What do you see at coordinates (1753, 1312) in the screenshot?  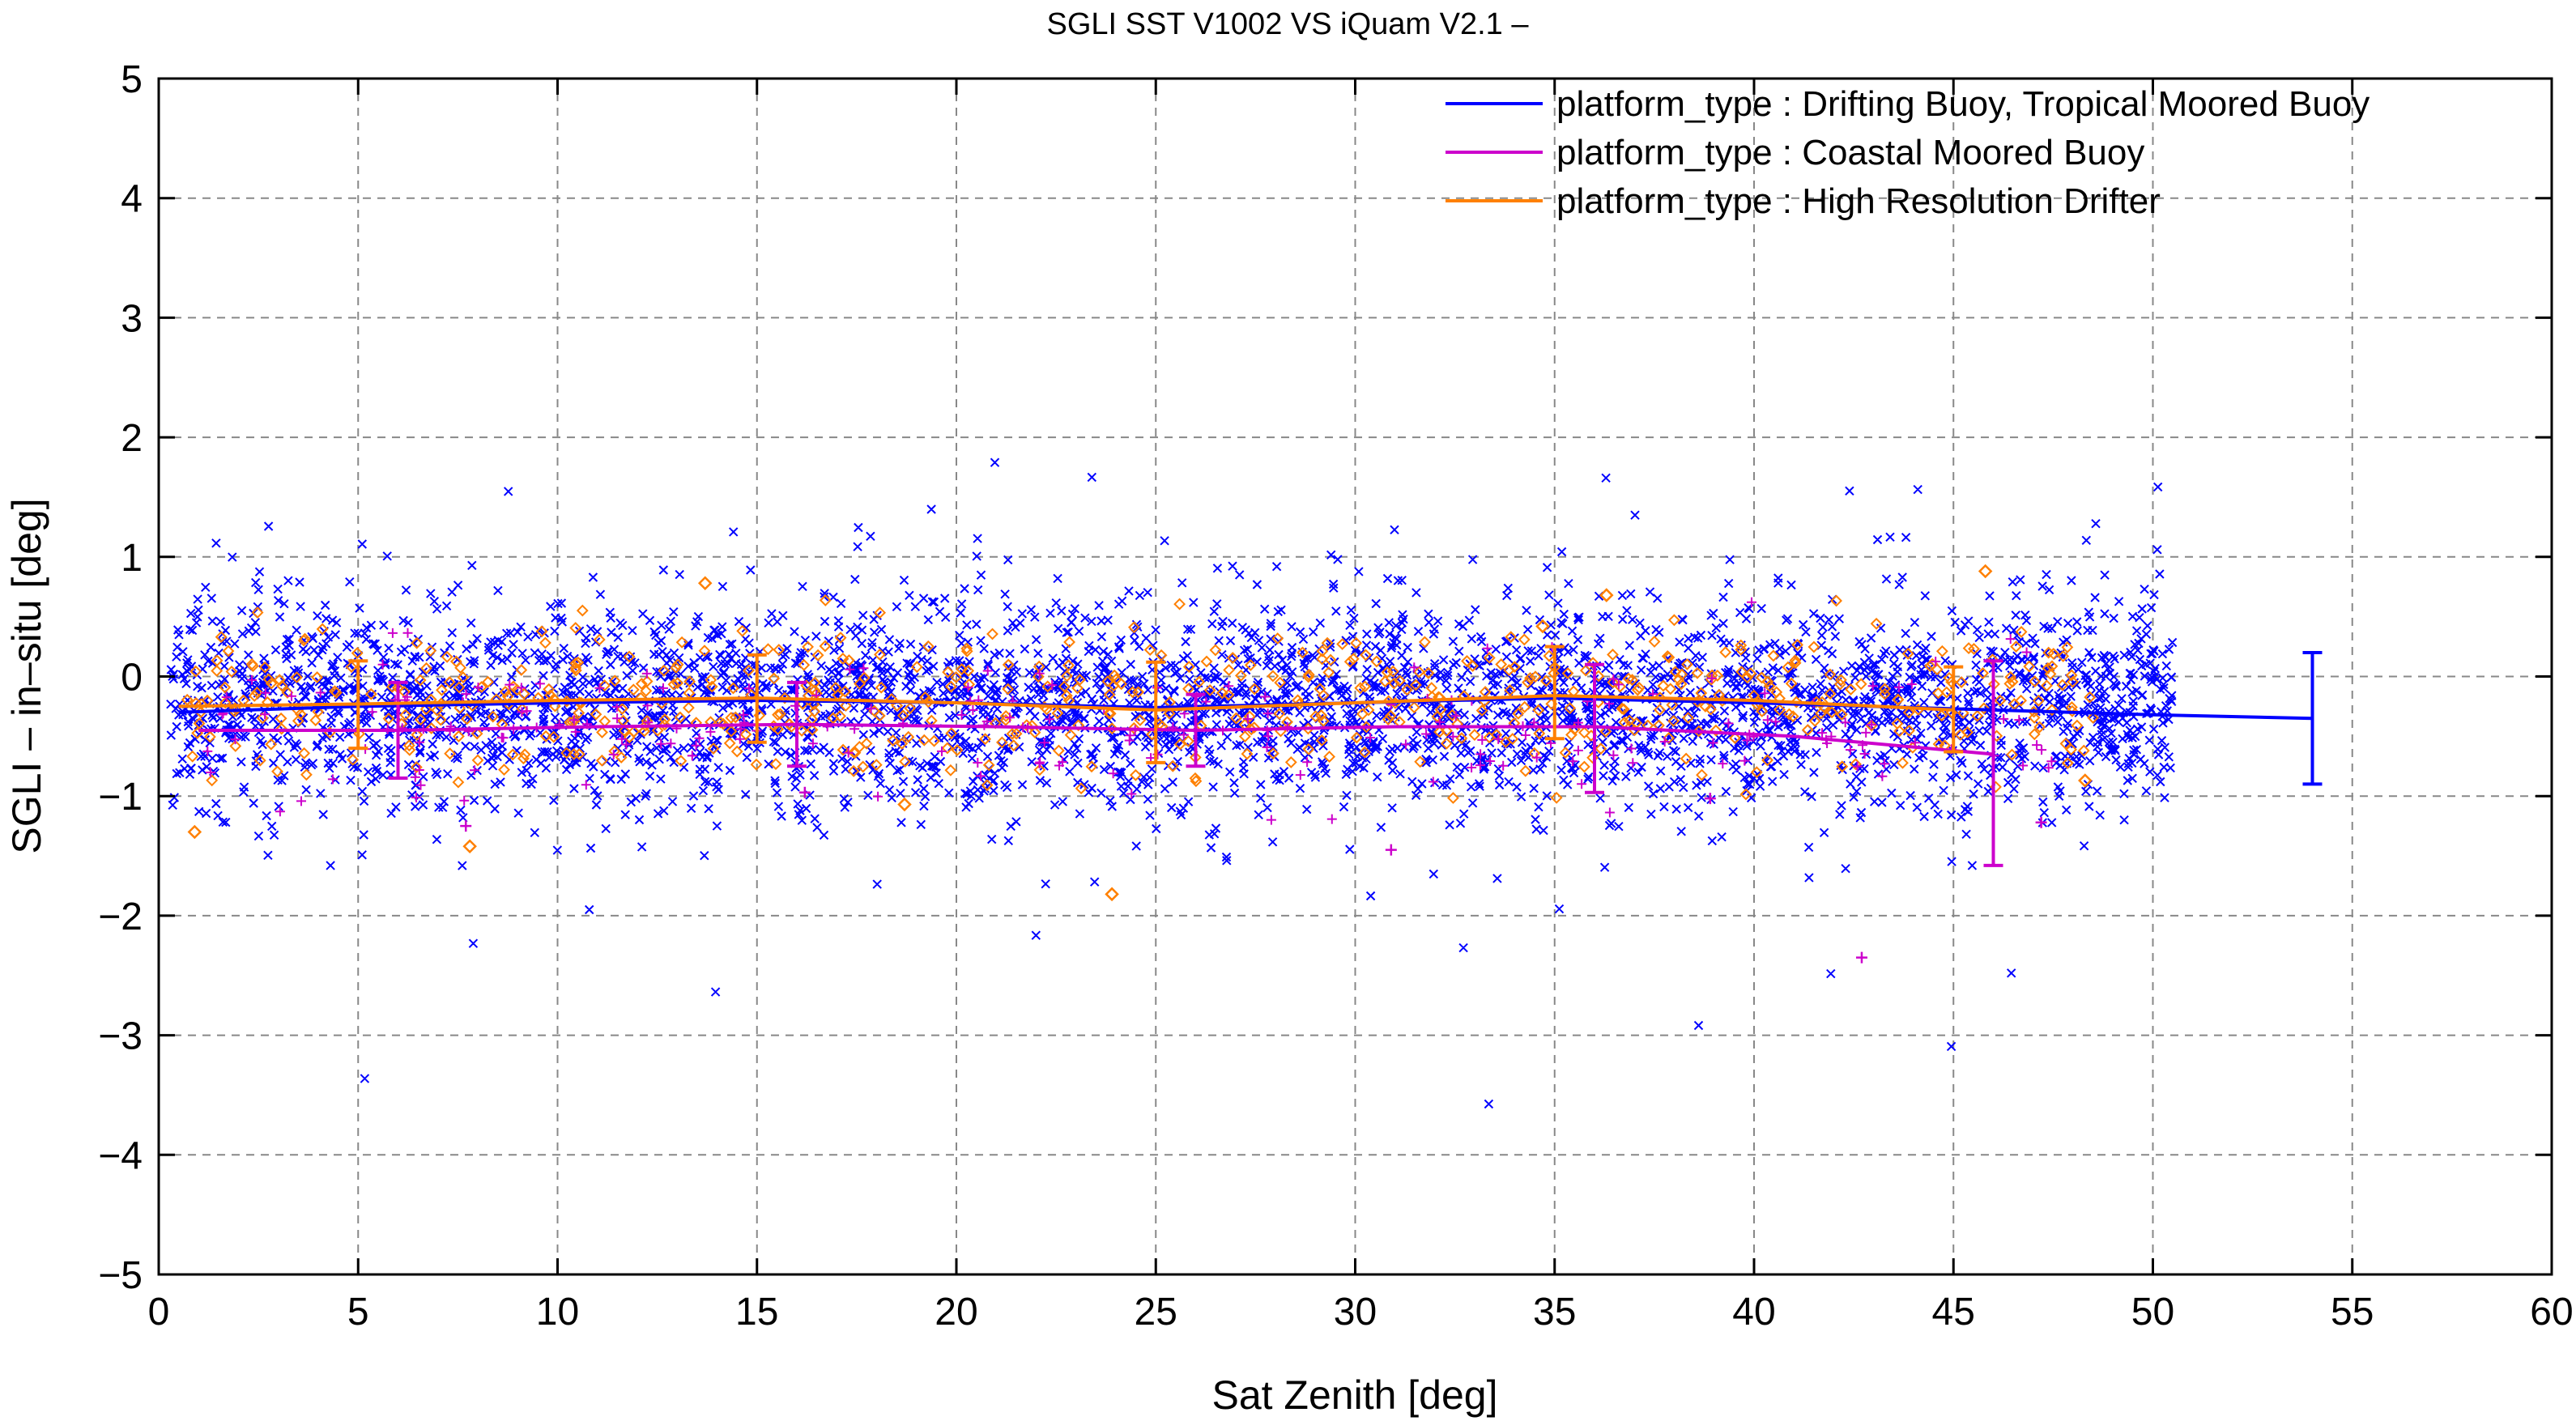 I see `x-tick-label: 40` at bounding box center [1753, 1312].